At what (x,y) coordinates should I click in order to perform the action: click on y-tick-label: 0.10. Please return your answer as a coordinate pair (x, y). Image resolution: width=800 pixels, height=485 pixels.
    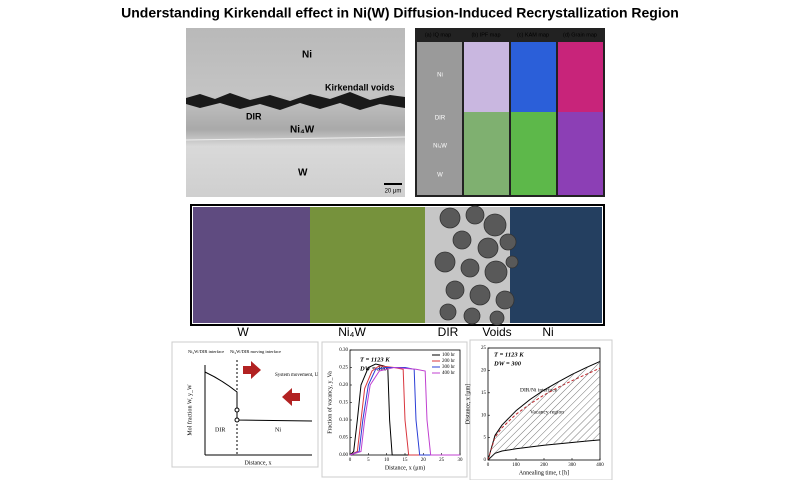
    Looking at the image, I should click on (343, 420).